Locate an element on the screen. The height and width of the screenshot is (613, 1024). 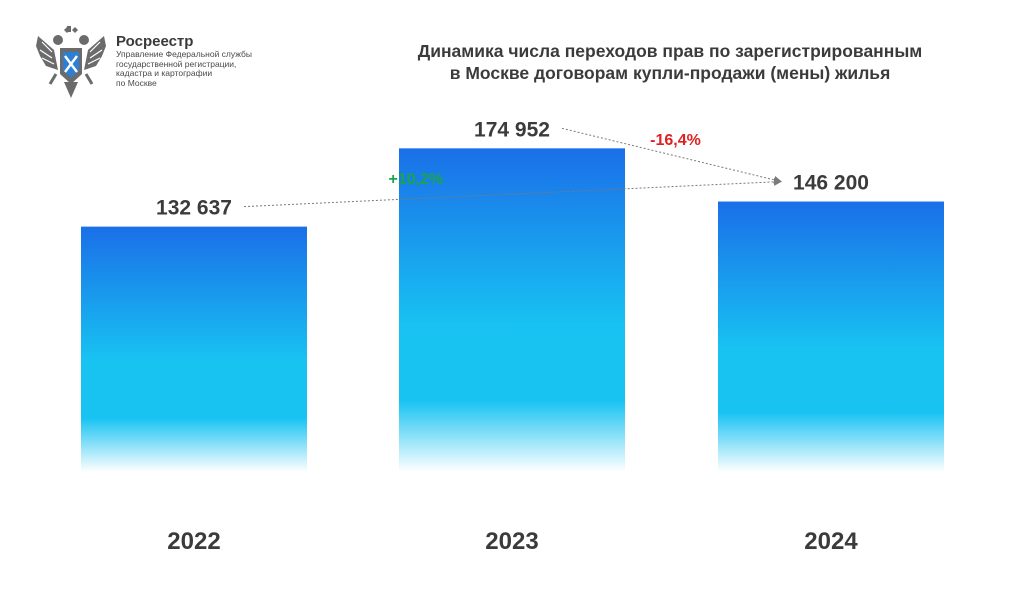
value-label-2024: 146 200 is located at coordinates (831, 183).